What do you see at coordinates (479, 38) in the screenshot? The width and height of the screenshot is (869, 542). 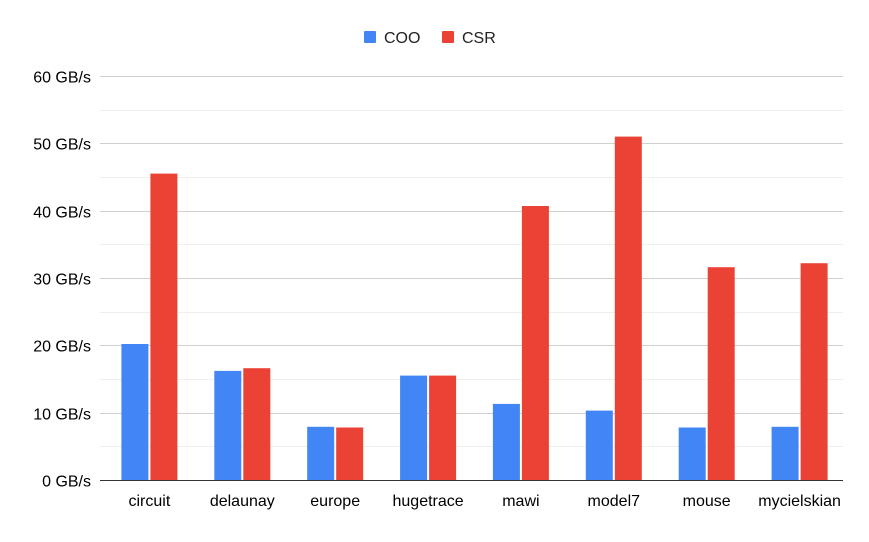 I see `legend-label: CSR` at bounding box center [479, 38].